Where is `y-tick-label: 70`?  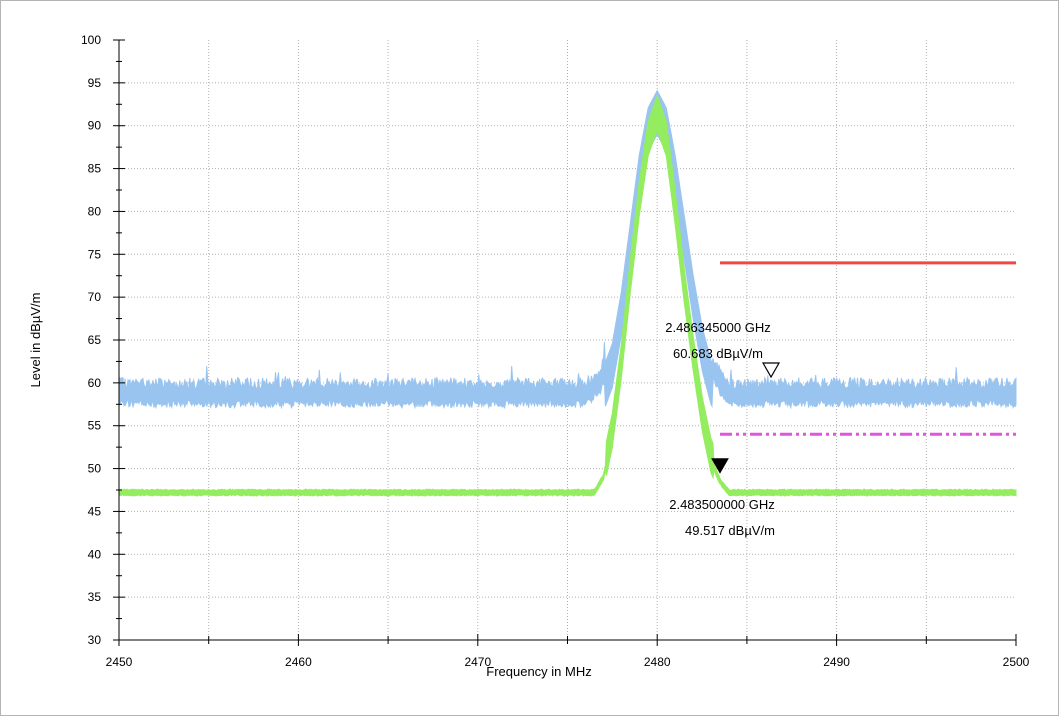
y-tick-label: 70 is located at coordinates (95, 297).